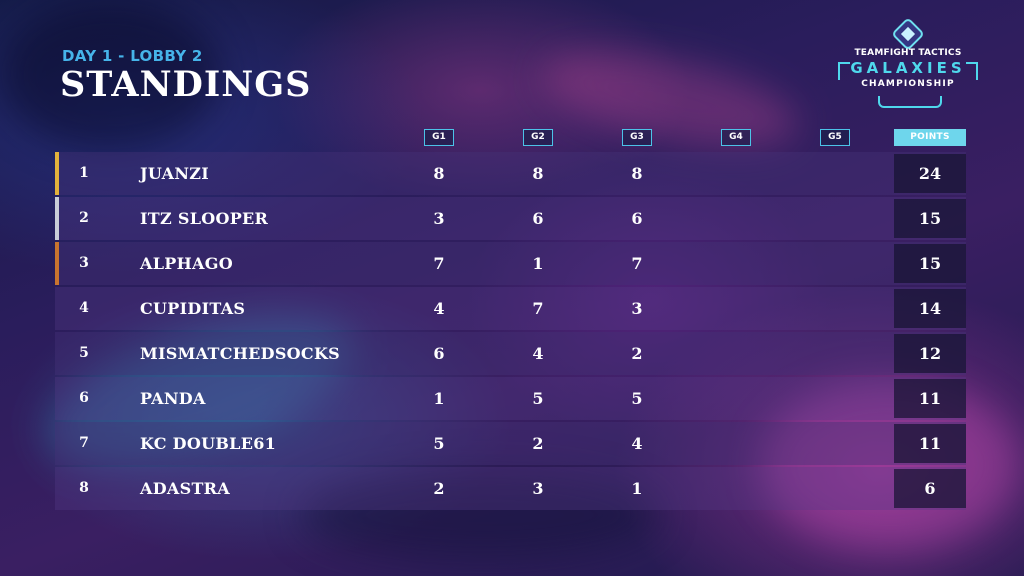 This screenshot has width=1024, height=576. I want to click on column-header-g4: G4, so click(736, 137).